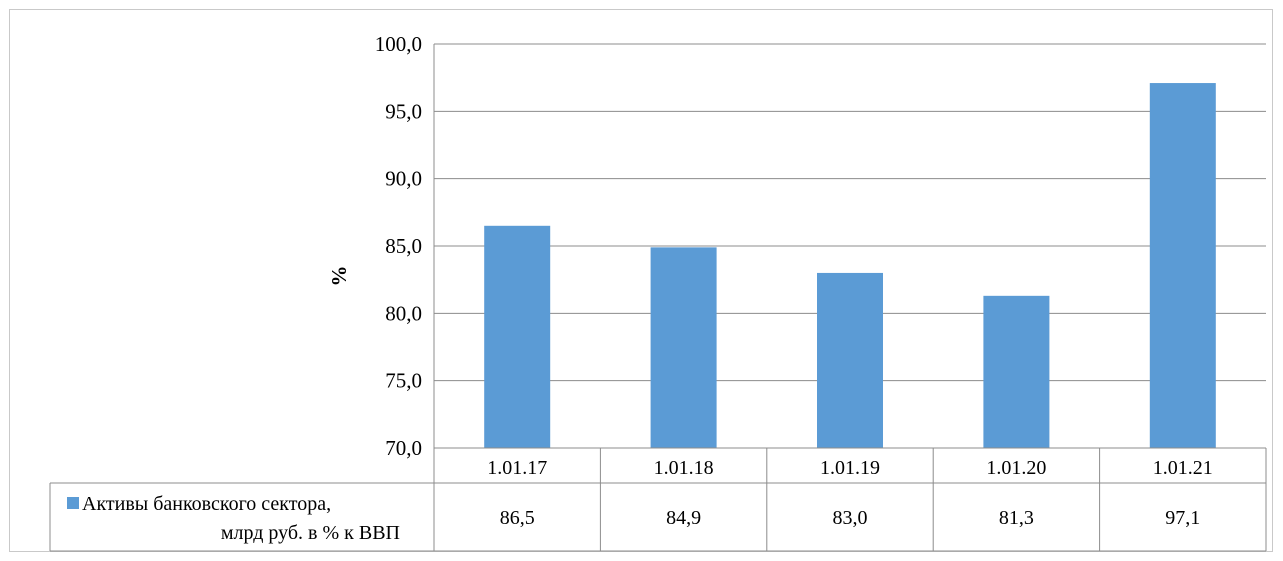  I want to click on x-category-label: 1.01.20, so click(1016, 468).